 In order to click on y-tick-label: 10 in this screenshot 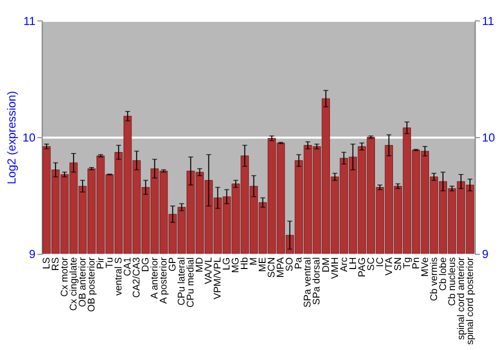, I will do `click(29, 138)`.